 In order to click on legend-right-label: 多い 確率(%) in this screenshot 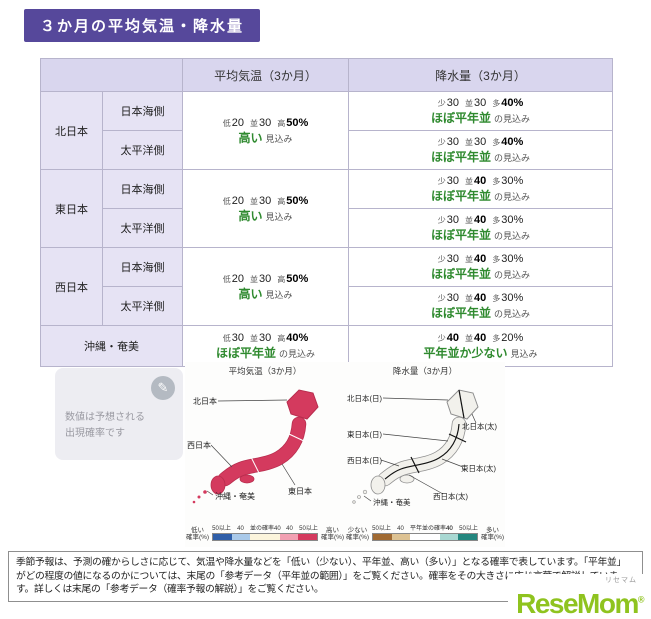, I will do `click(492, 534)`.